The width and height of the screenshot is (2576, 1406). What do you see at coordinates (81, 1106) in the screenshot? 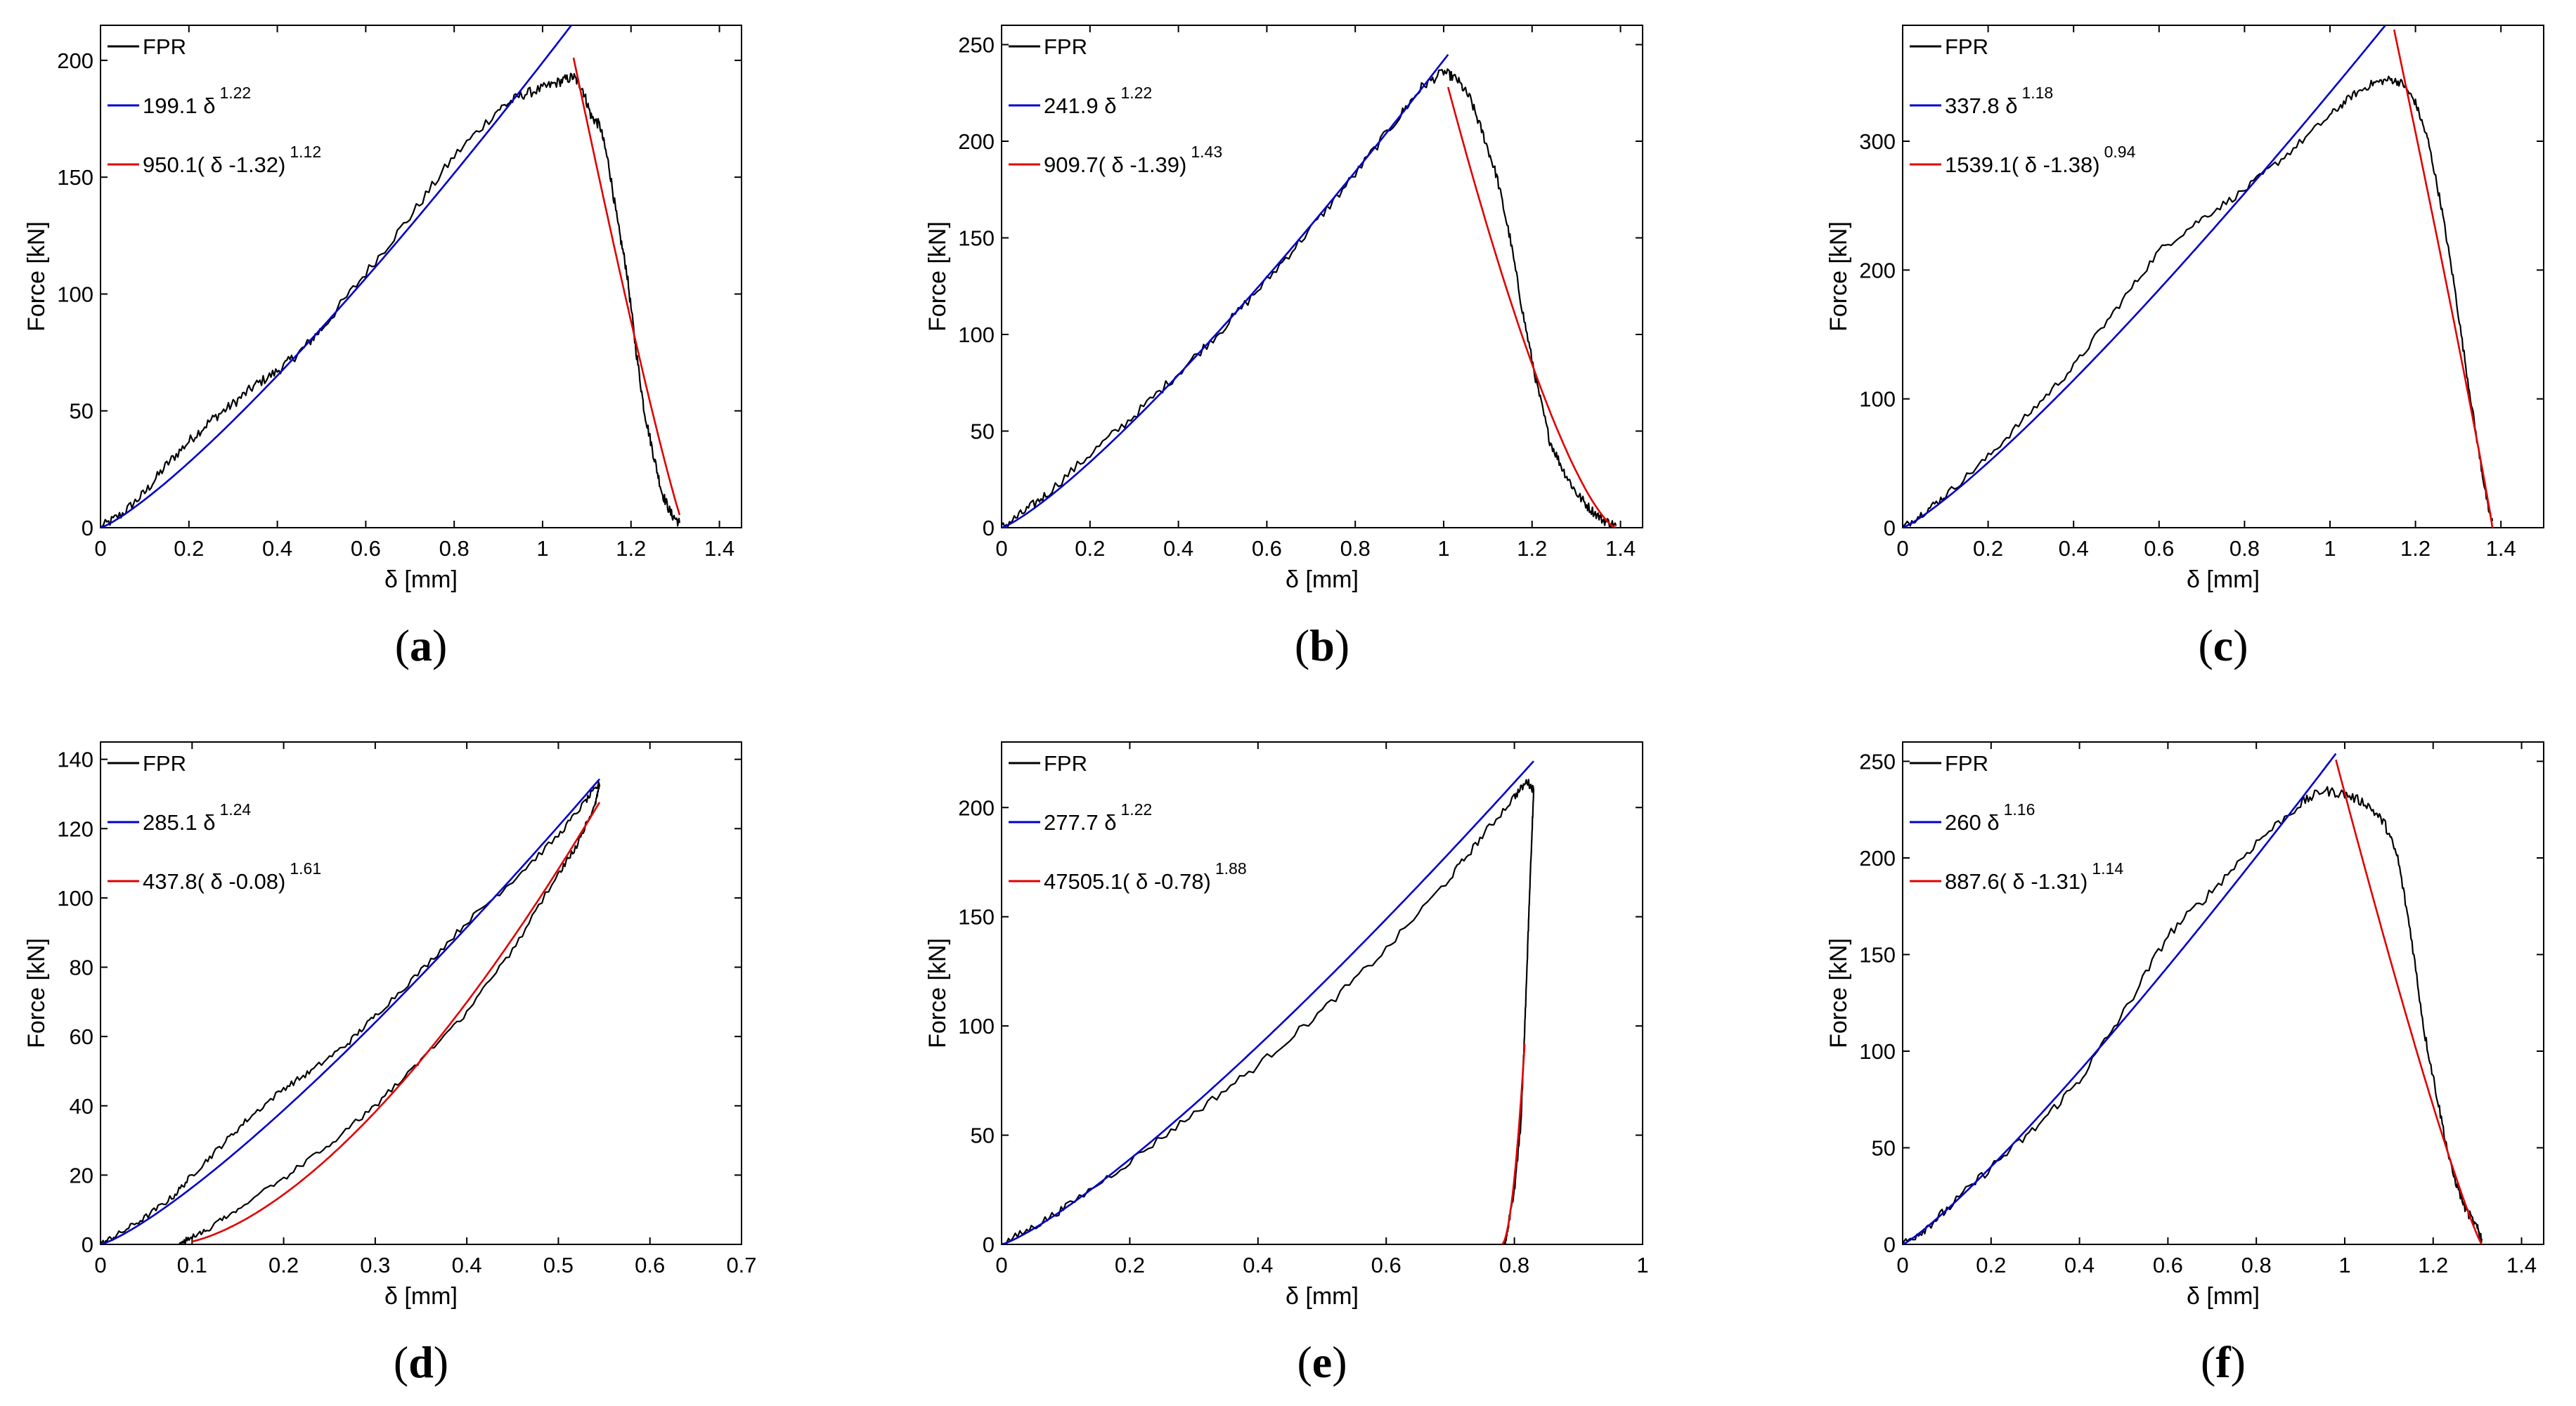
I see `y-tick-label: 40` at bounding box center [81, 1106].